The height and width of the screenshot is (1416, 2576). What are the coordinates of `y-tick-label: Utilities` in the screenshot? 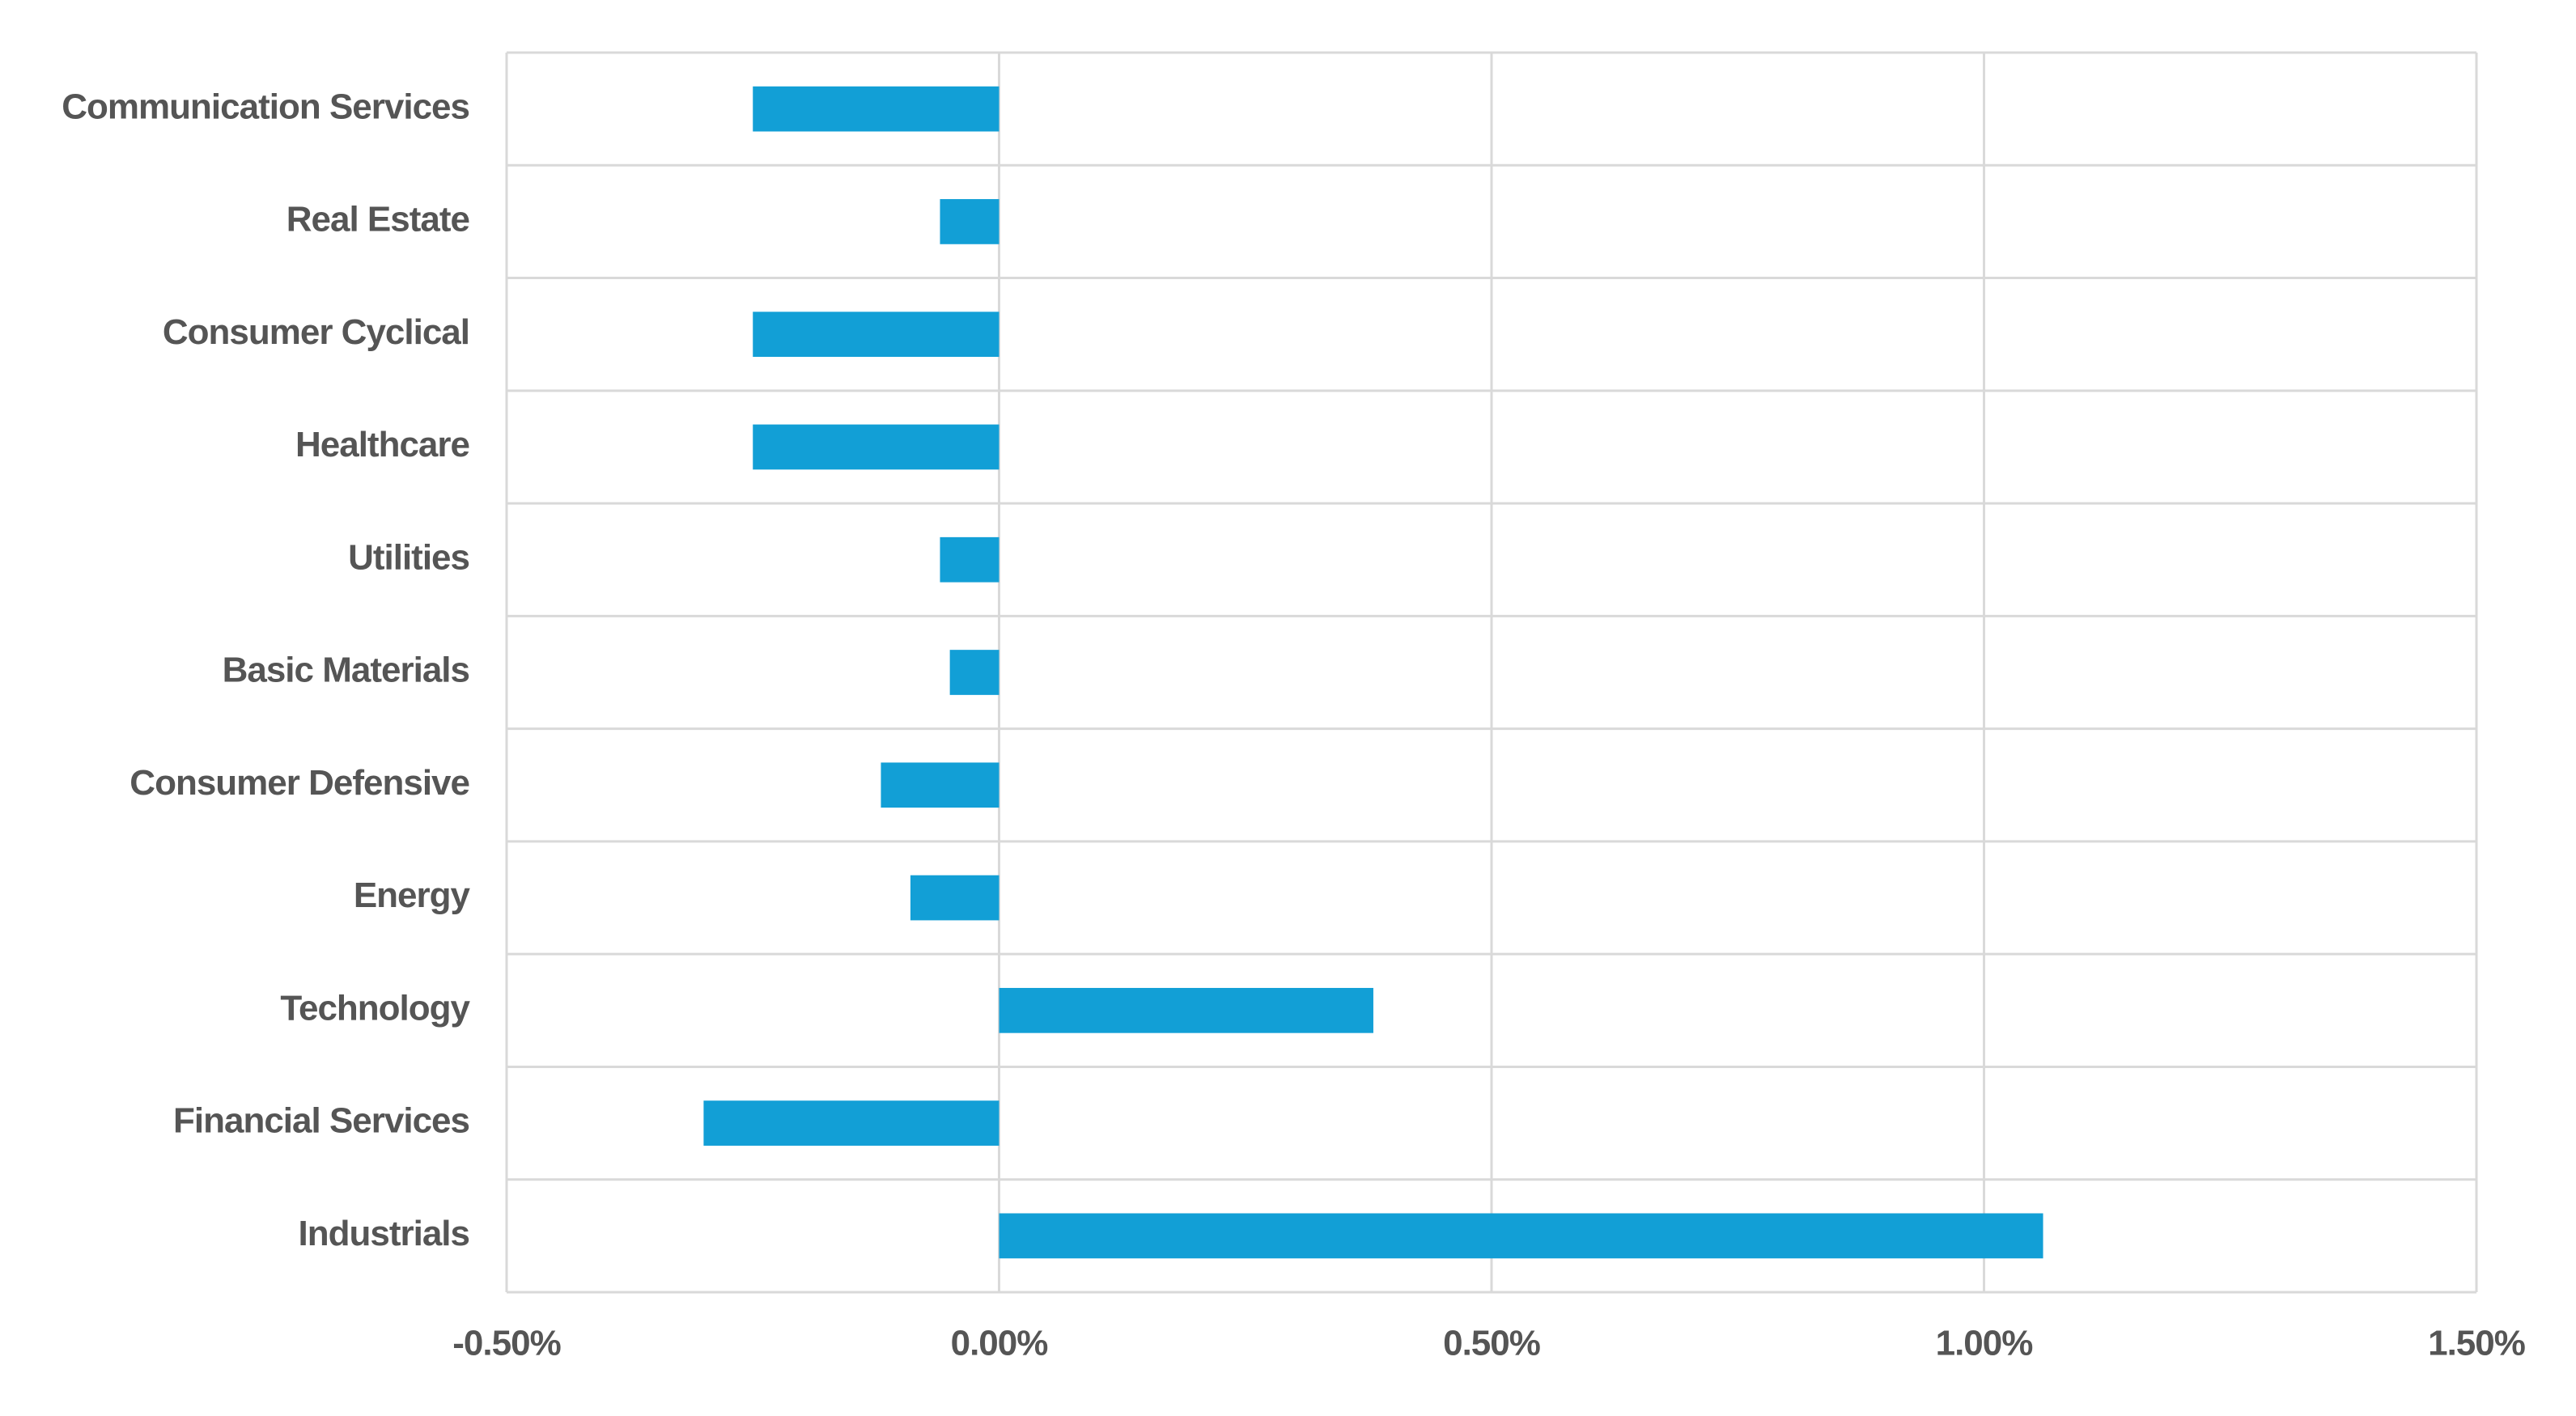 It's located at (408, 557).